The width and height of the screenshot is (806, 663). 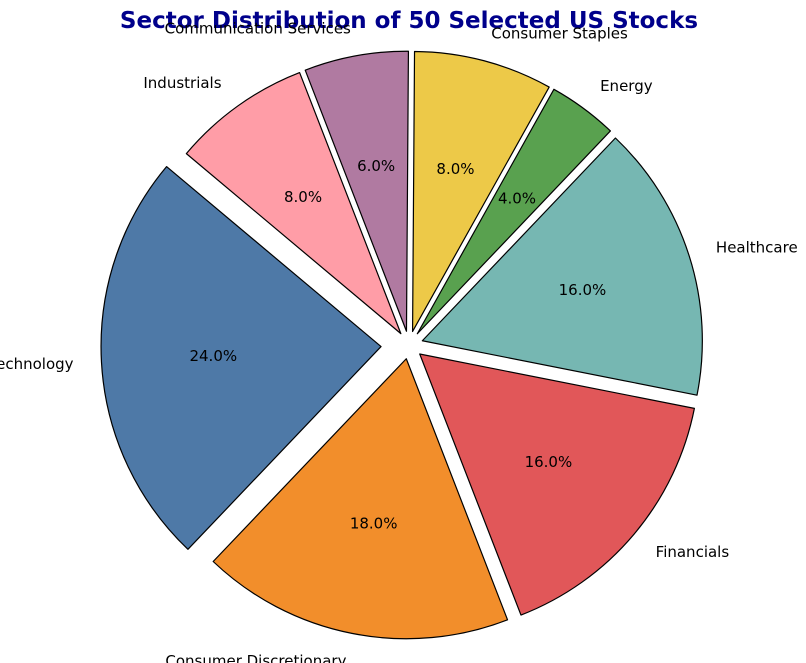 What do you see at coordinates (517, 199) in the screenshot?
I see `pie-percent-label-energy: 4.0%` at bounding box center [517, 199].